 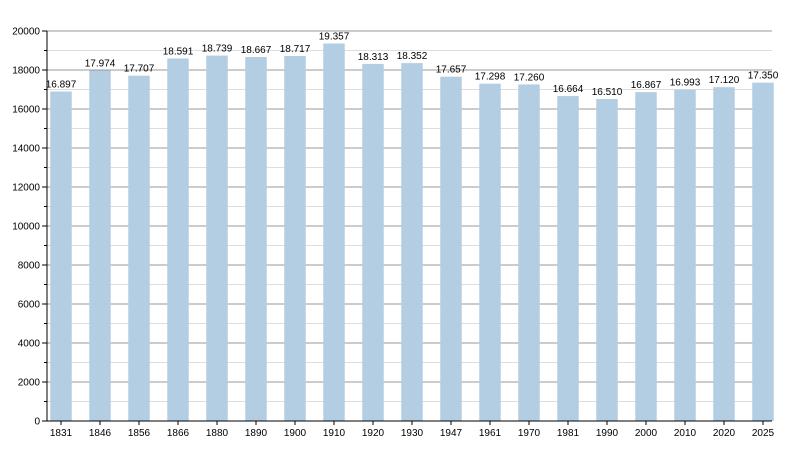 What do you see at coordinates (26, 32) in the screenshot?
I see `y-tick-label: 20000` at bounding box center [26, 32].